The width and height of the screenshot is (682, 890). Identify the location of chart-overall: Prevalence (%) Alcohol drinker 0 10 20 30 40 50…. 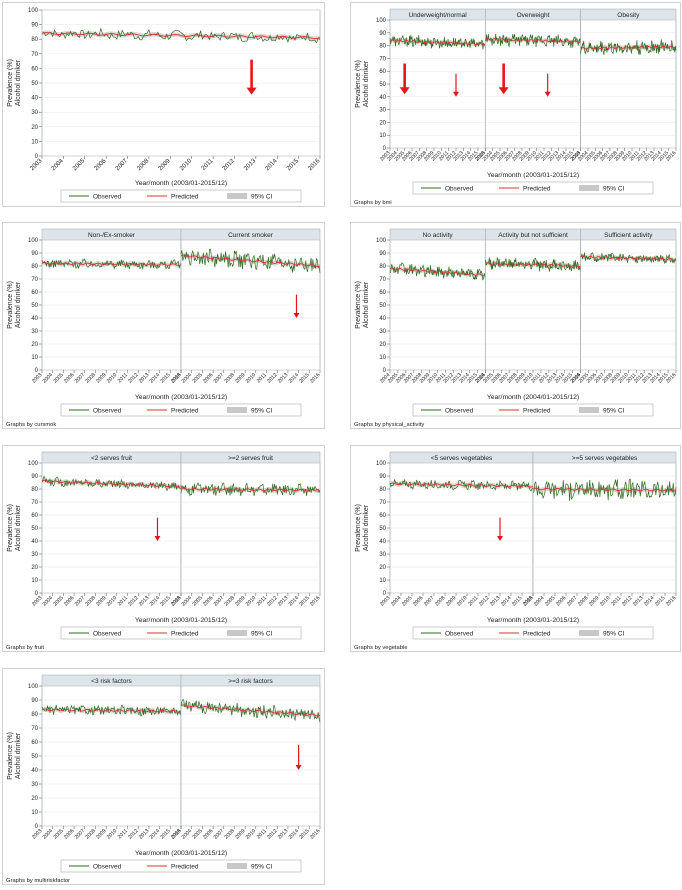
(163, 104).